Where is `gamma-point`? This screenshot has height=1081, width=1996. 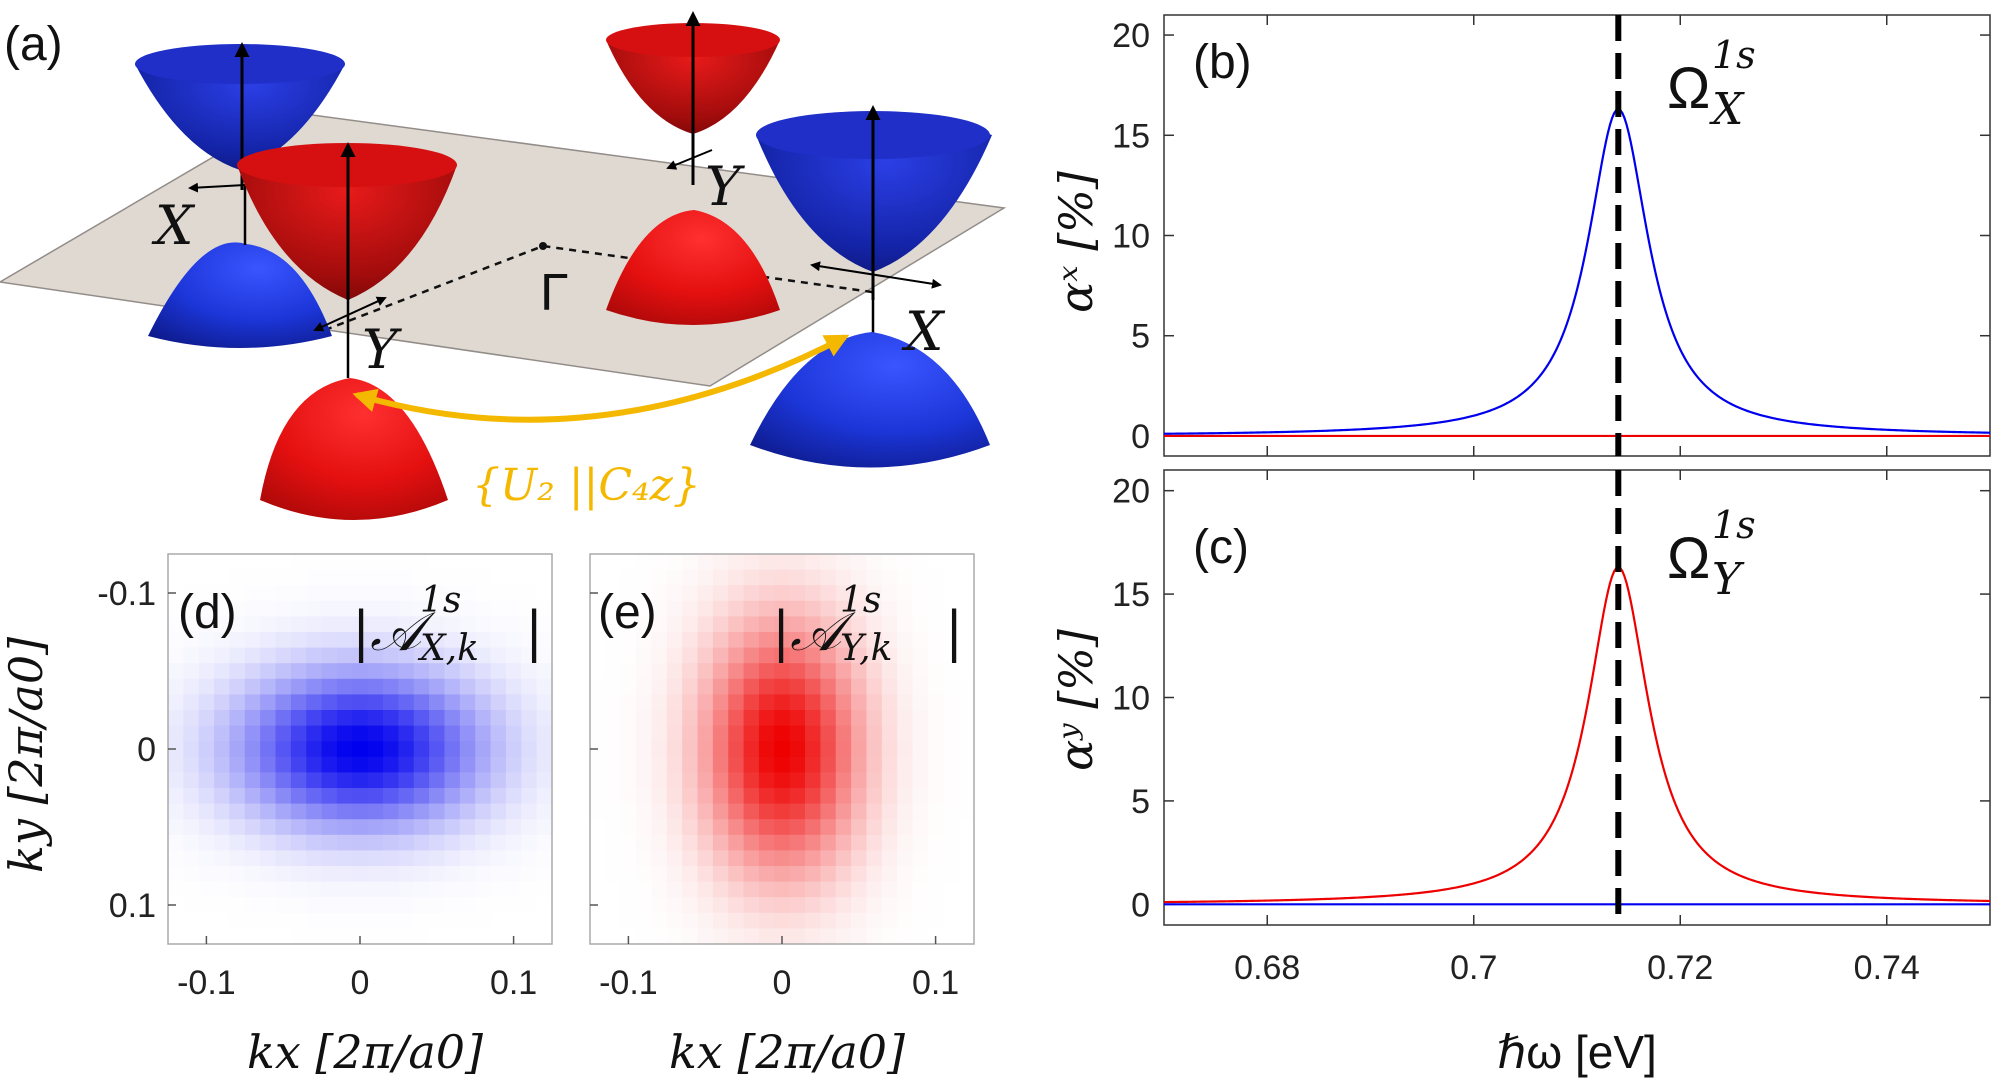
gamma-point is located at coordinates (543, 246).